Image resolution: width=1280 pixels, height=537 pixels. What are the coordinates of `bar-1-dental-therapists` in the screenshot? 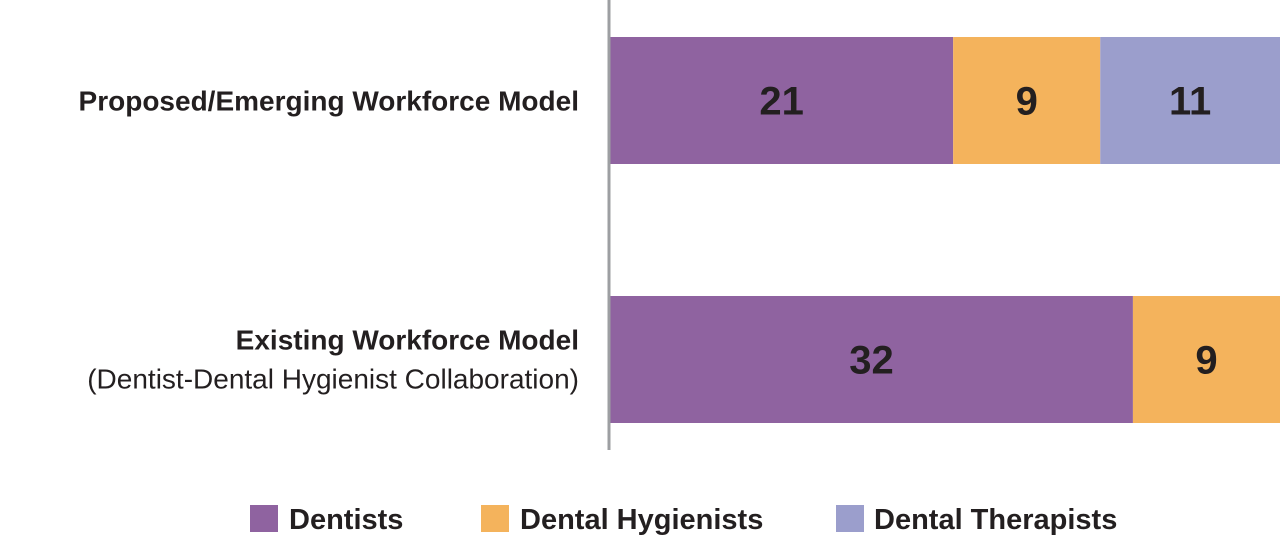 It's located at (1190, 100).